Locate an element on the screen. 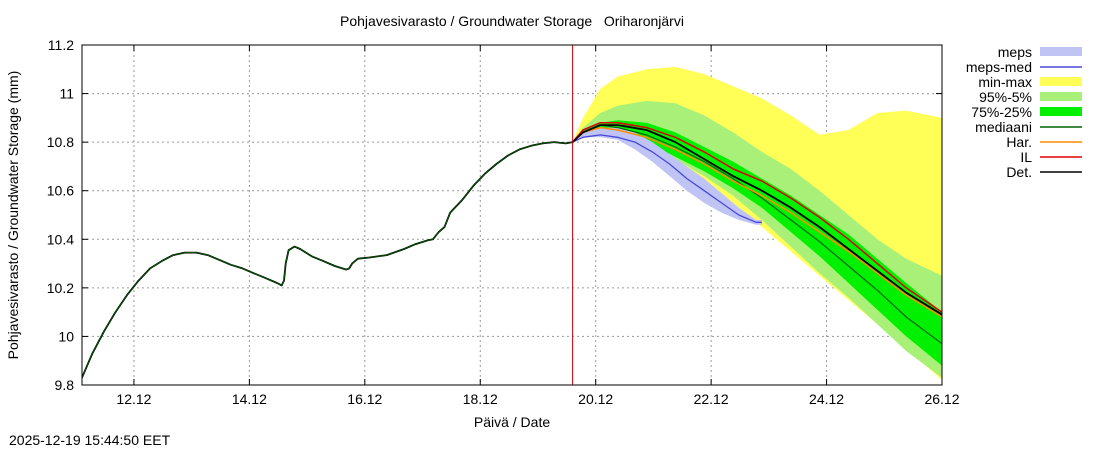  legend-label-p95_5: 95%-5% is located at coordinates (1005, 97).